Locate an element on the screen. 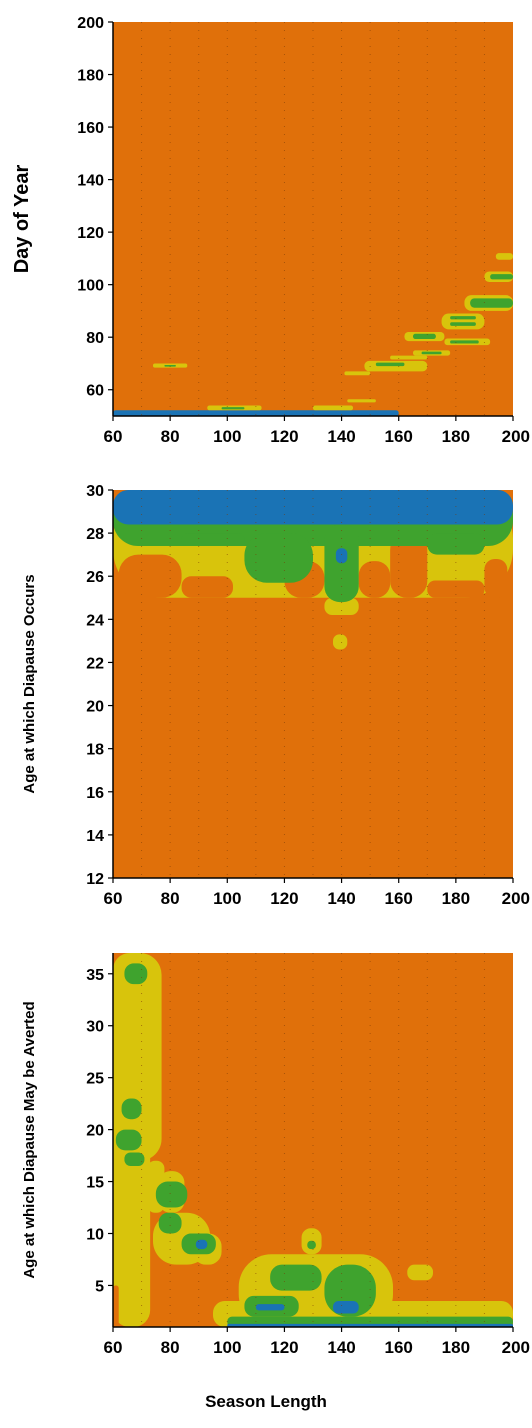  shared-x-axis-title: Season Length is located at coordinates (266, 1401).